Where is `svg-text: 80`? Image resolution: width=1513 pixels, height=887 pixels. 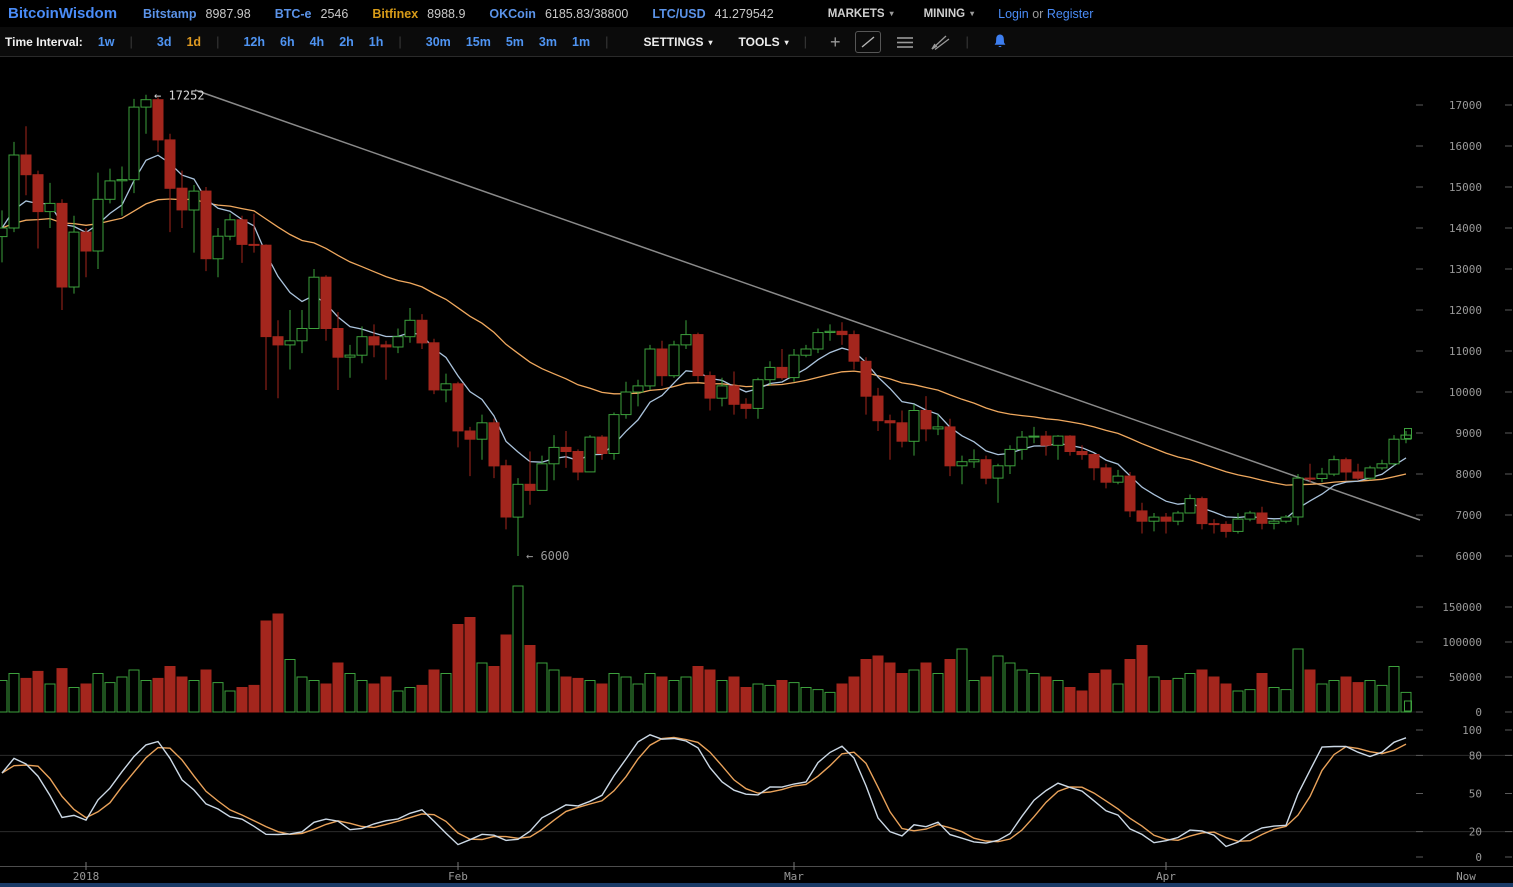 svg-text: 80 is located at coordinates (1475, 755).